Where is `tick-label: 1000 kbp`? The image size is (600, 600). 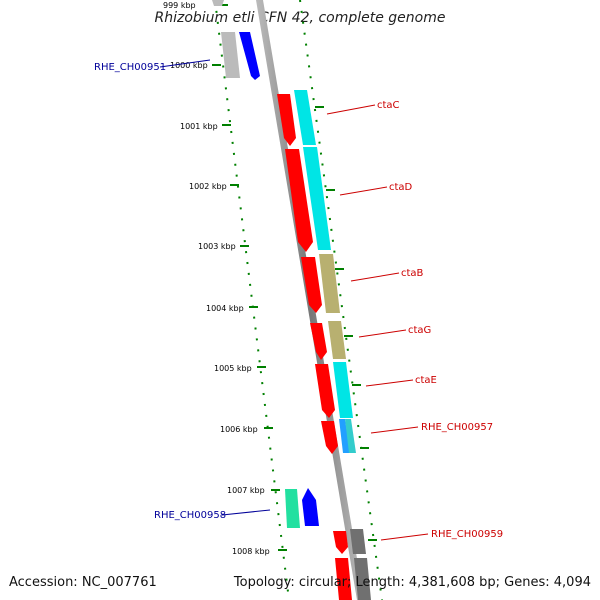 tick-label: 1000 kbp is located at coordinates (189, 65).